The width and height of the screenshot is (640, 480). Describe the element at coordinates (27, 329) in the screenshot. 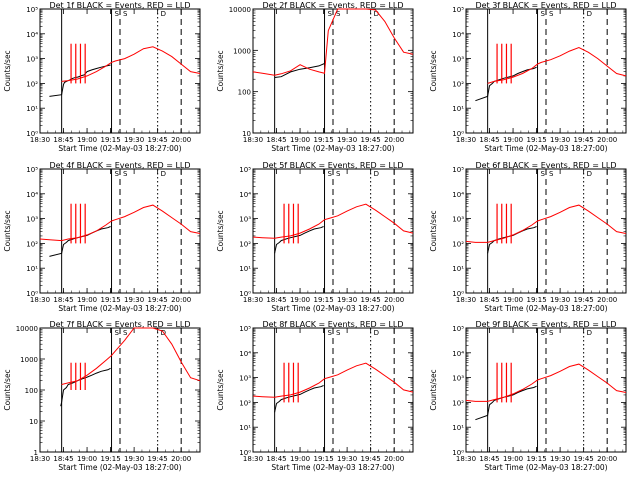

I see `y-tick-label: 10000` at that location.